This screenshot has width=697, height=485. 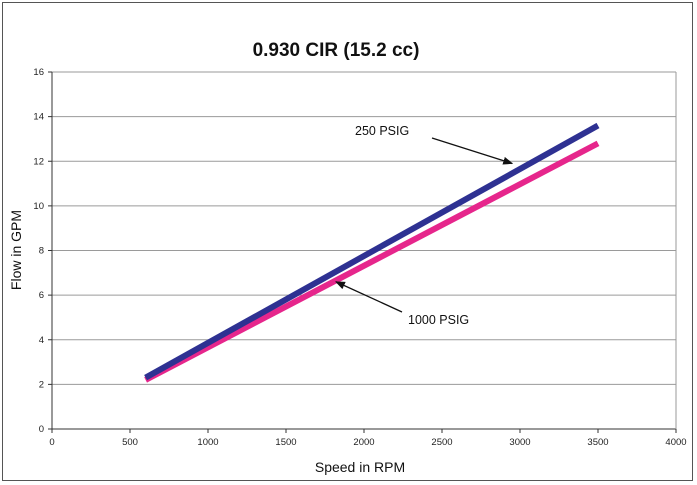 What do you see at coordinates (41, 384) in the screenshot?
I see `y-tick-label-2: 2` at bounding box center [41, 384].